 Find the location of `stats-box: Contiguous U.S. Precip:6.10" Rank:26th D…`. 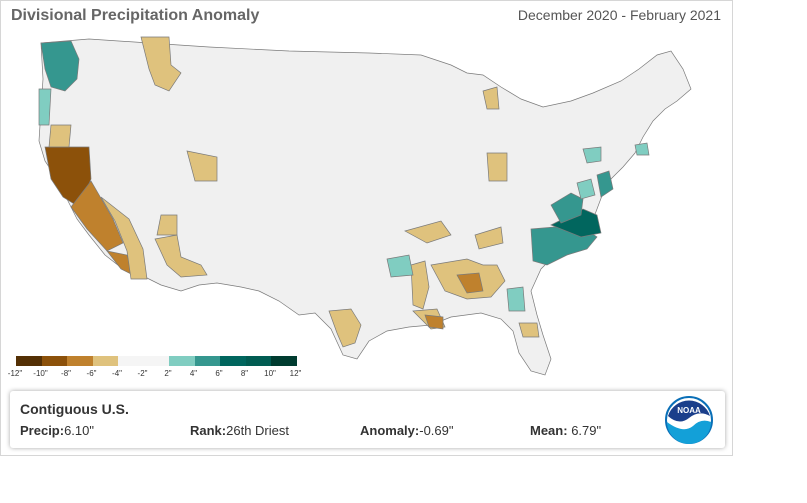

stats-box: Contiguous U.S. Precip:6.10" Rank:26th D… is located at coordinates (367, 419).